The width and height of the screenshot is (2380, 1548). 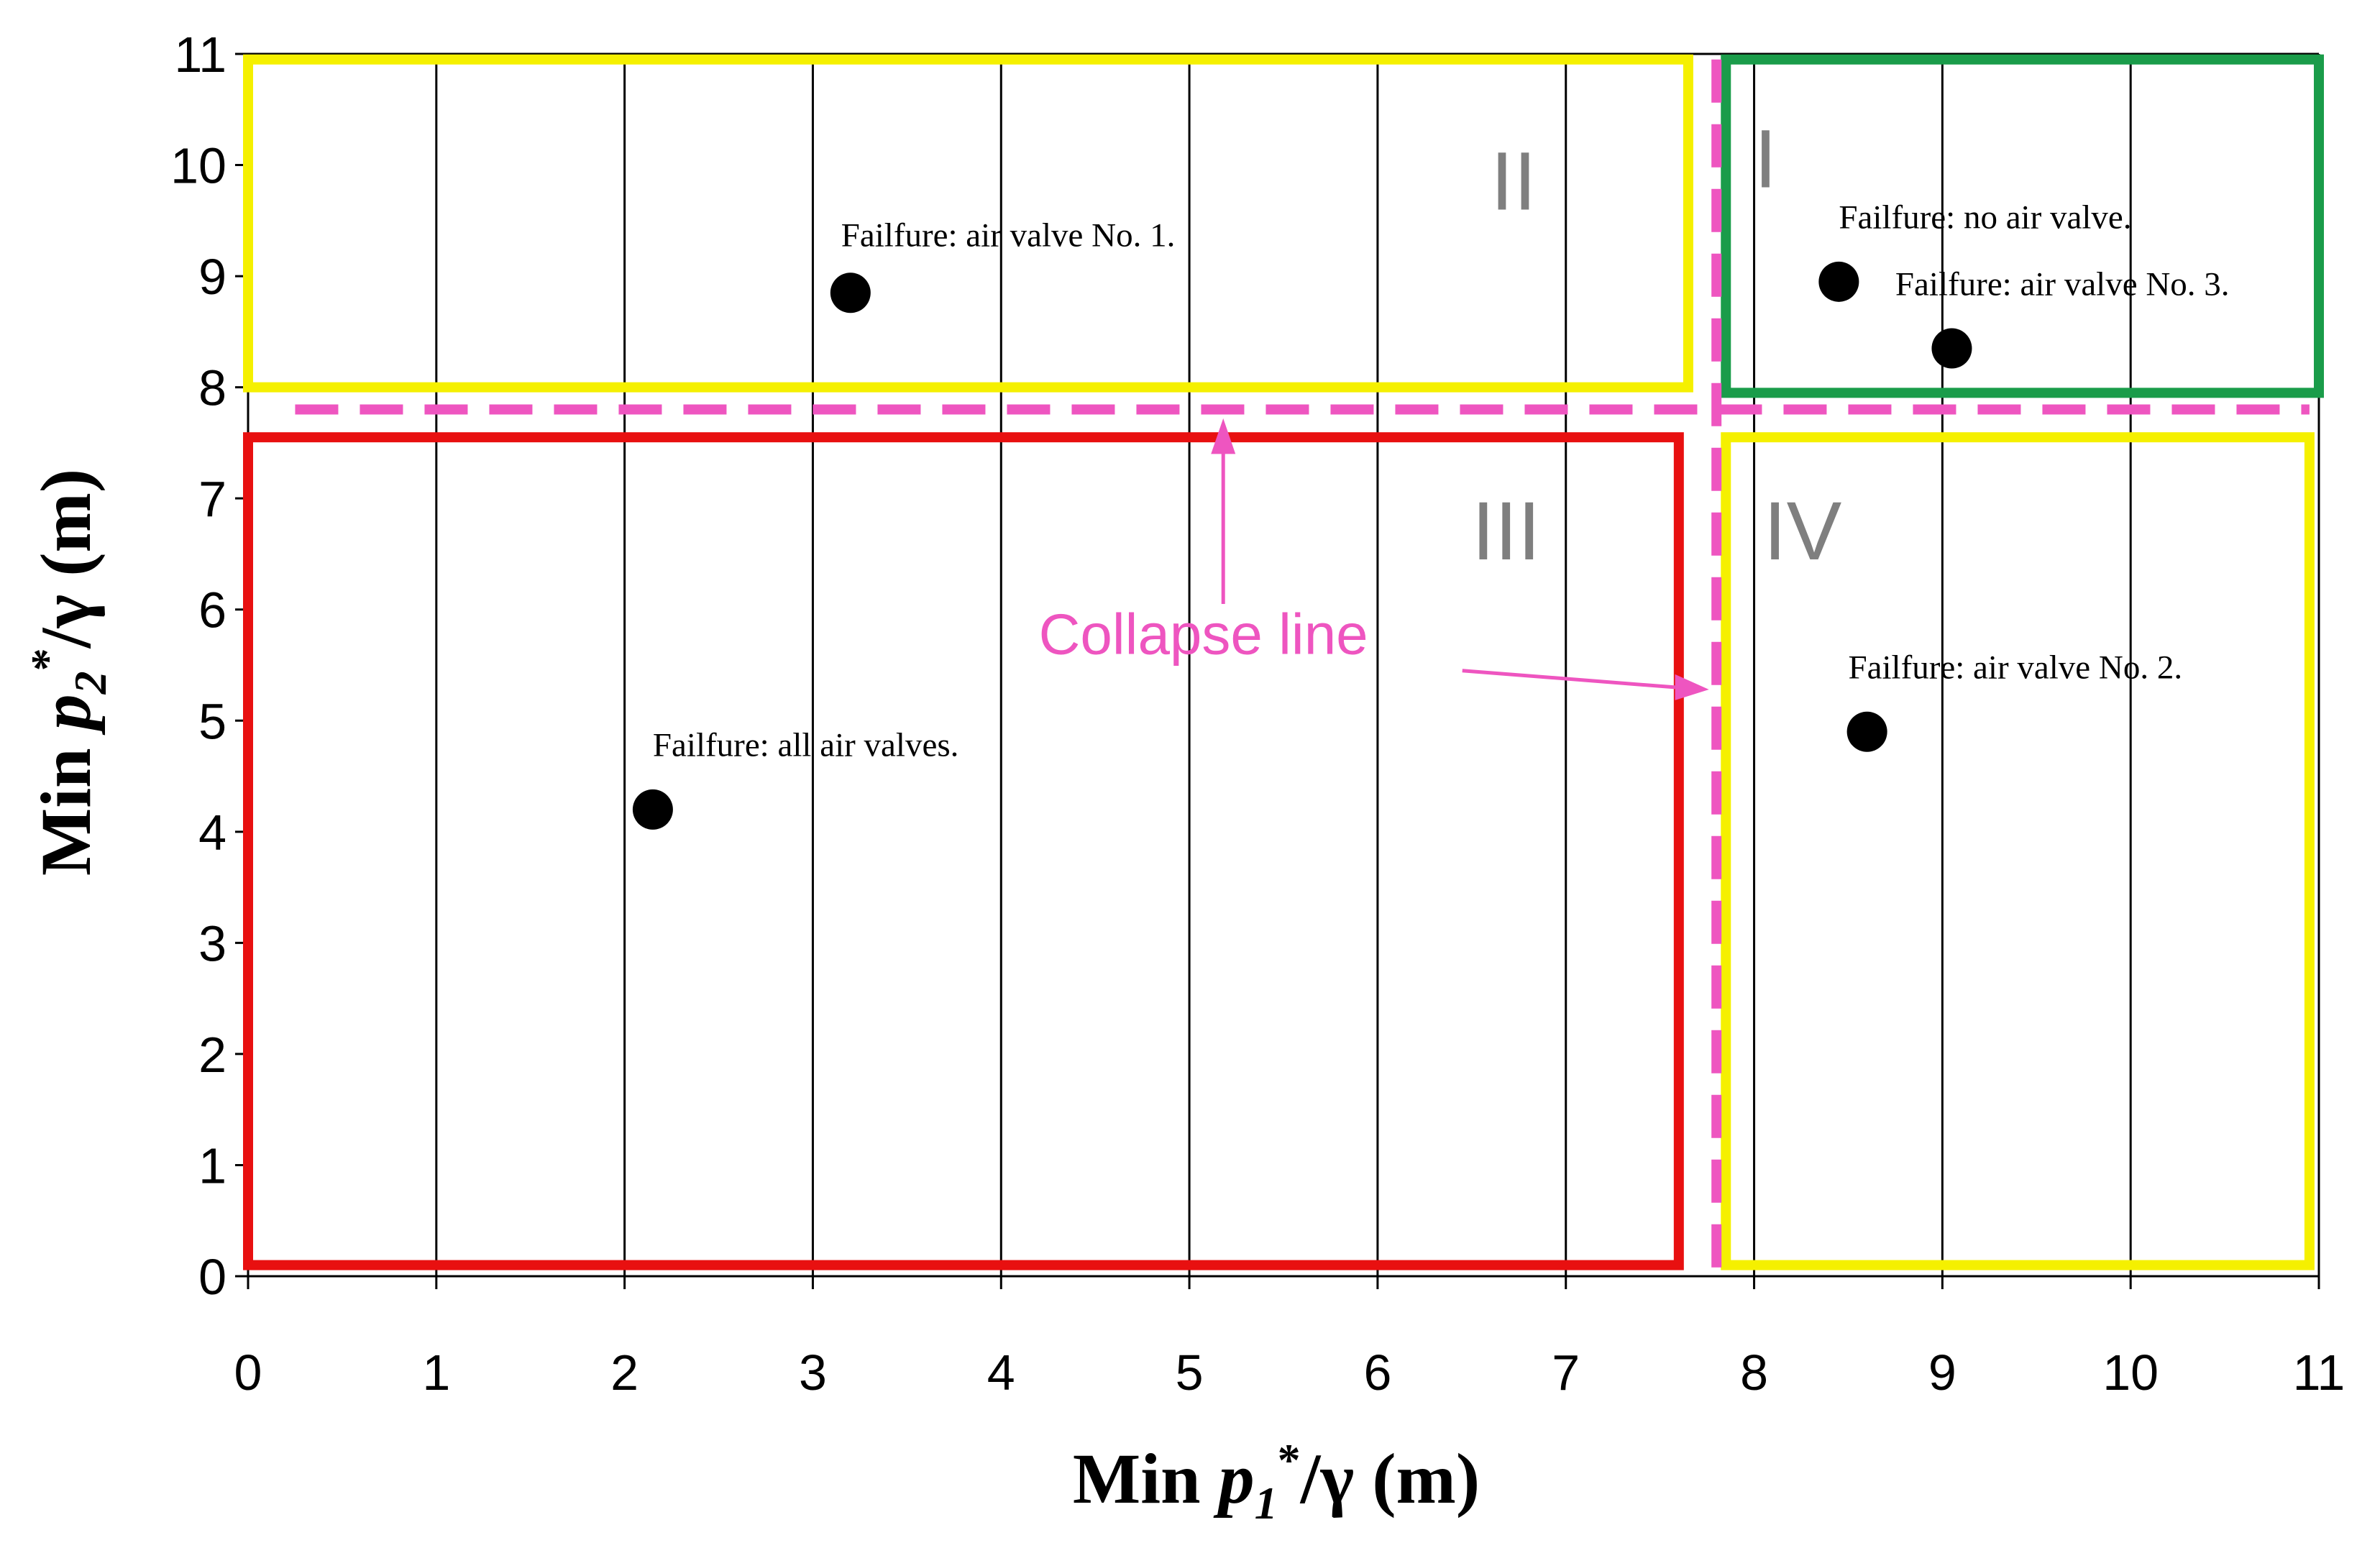 What do you see at coordinates (1568, 679) in the screenshot?
I see `collapse-arrow-right-shaft` at bounding box center [1568, 679].